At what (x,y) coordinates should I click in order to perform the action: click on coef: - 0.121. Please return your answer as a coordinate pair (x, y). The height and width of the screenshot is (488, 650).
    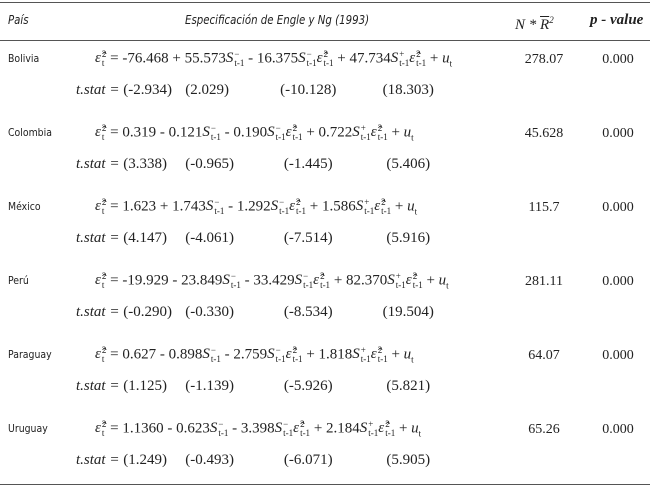
    Looking at the image, I should click on (181, 132).